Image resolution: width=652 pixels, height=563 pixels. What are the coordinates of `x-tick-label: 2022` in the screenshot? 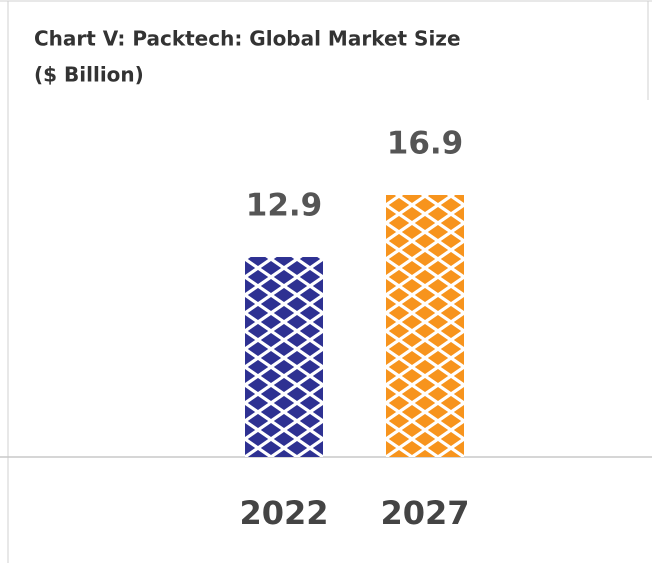 It's located at (283, 513).